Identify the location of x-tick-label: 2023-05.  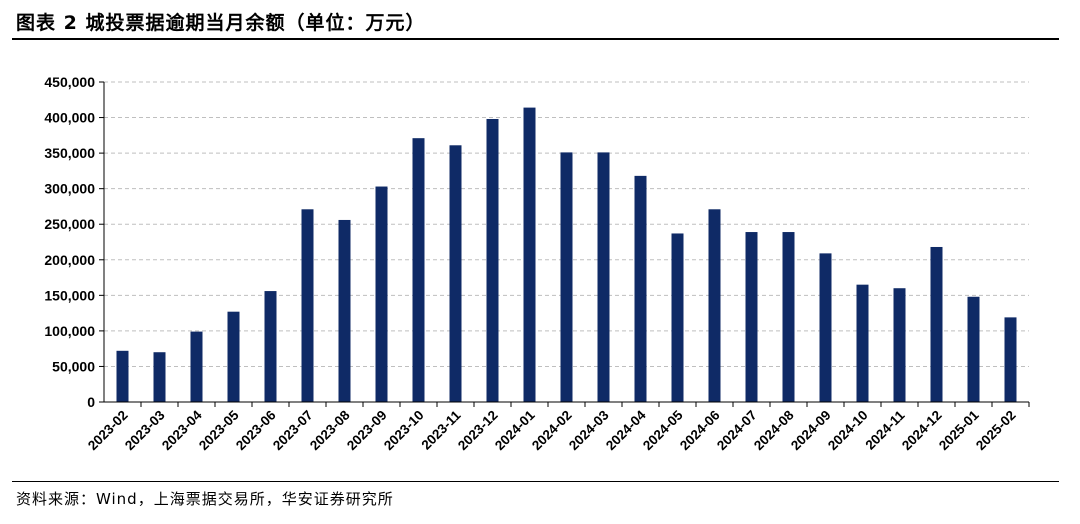
(219, 430).